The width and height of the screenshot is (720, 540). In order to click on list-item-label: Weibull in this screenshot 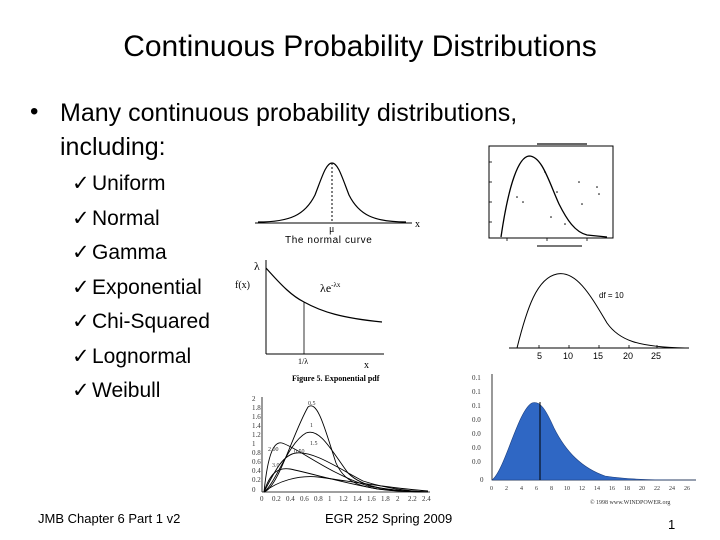, I will do `click(126, 390)`.